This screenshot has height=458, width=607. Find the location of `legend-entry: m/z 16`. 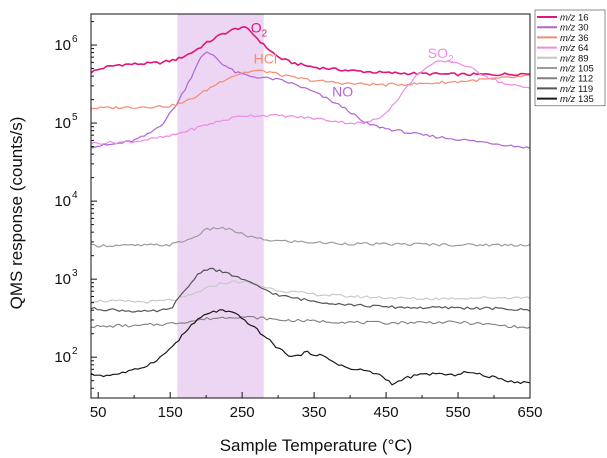

legend-entry: m/z 16 is located at coordinates (574, 18).